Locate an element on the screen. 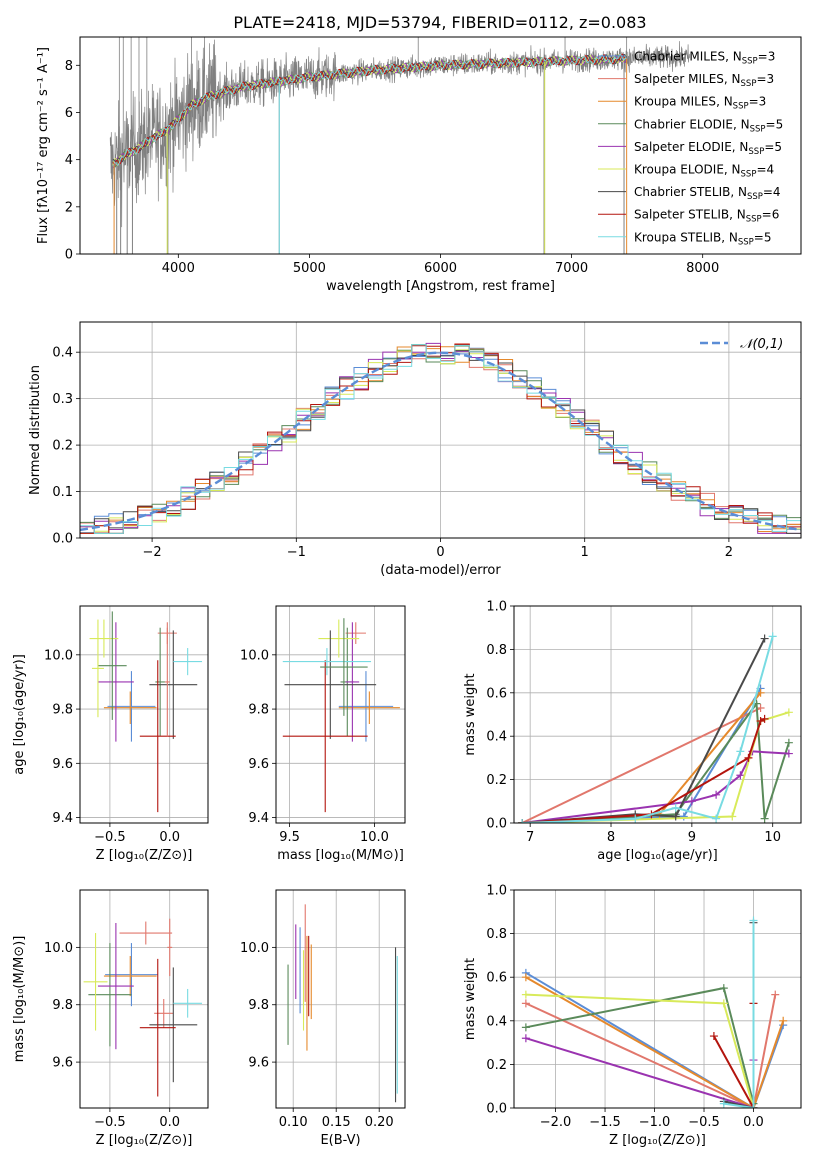  x-tick-label: −1.5 is located at coordinates (605, 1122).